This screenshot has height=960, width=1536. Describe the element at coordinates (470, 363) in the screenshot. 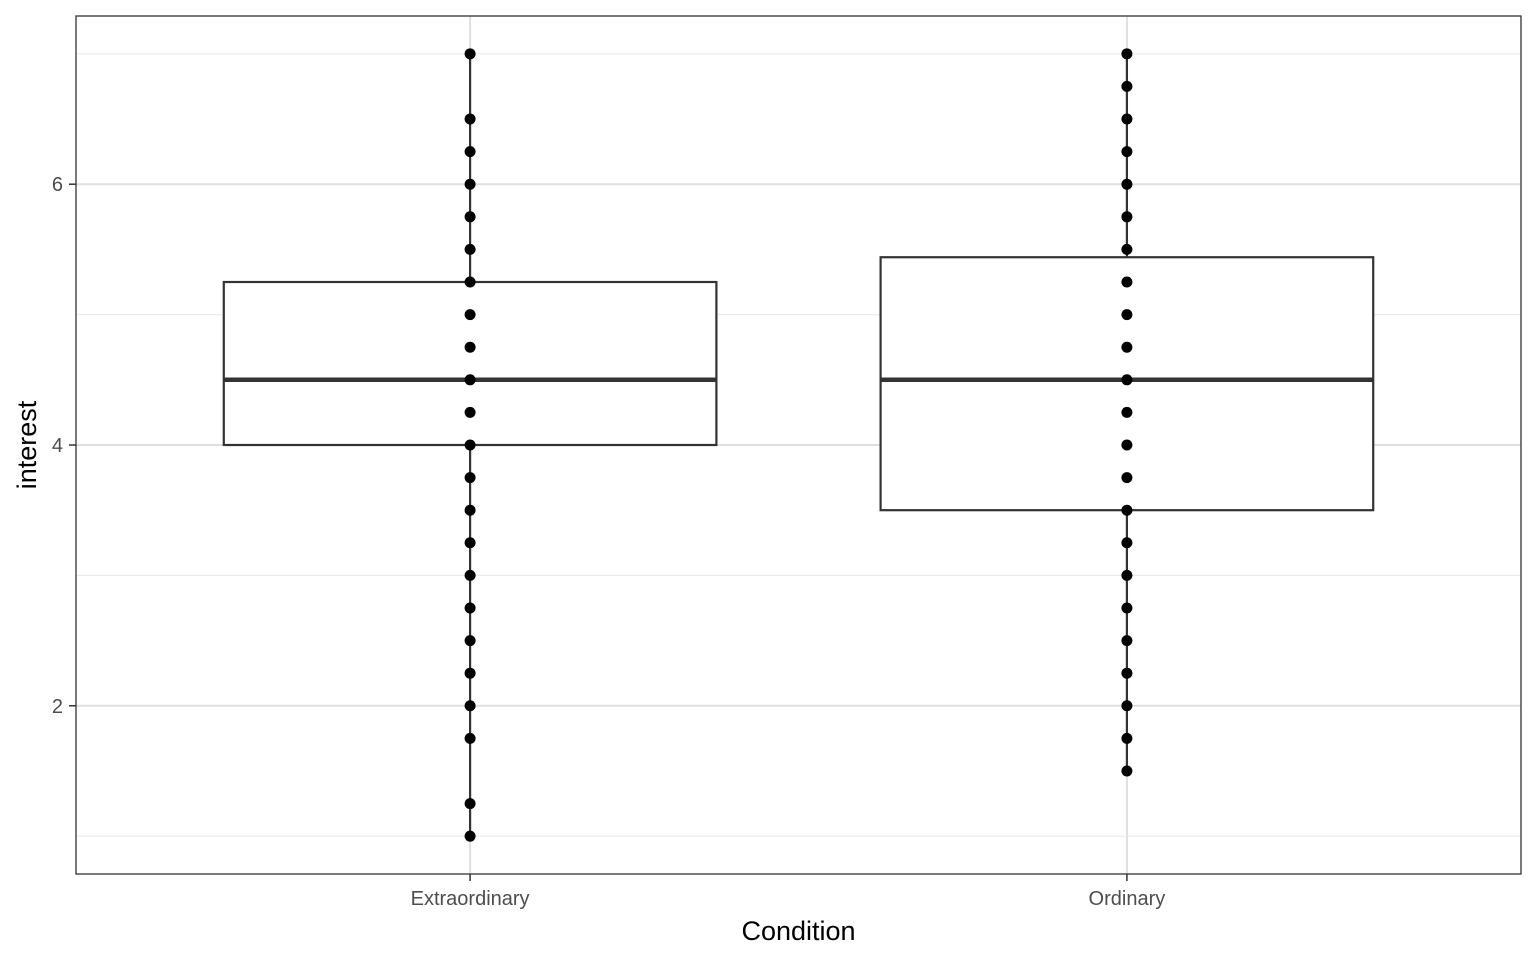

I see `box-iqr` at that location.